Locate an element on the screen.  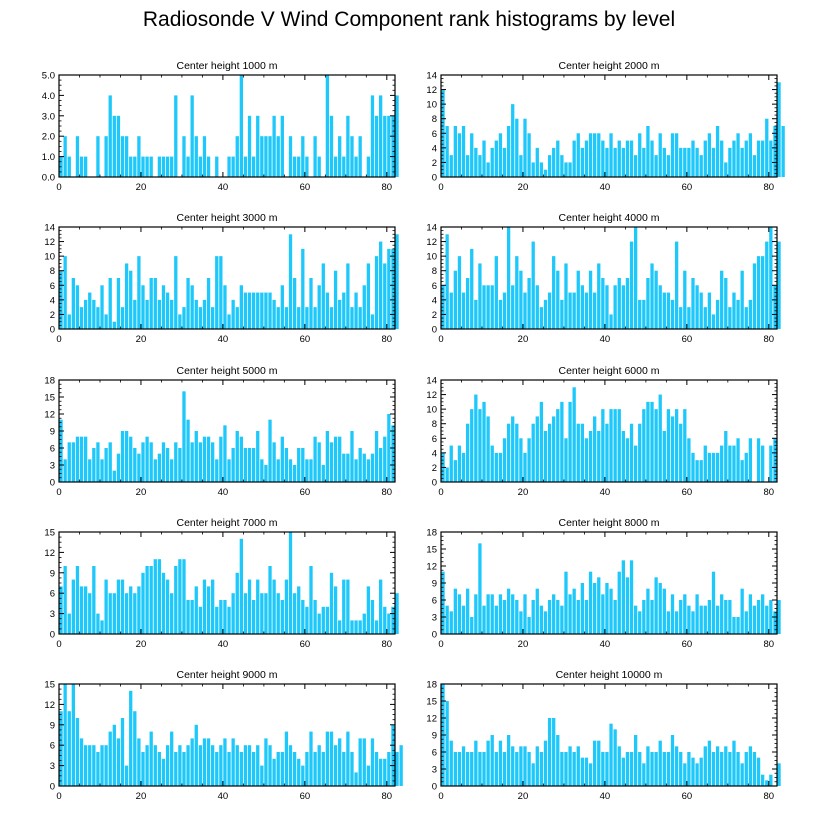
y-tick-label: 12 is located at coordinates (431, 567).